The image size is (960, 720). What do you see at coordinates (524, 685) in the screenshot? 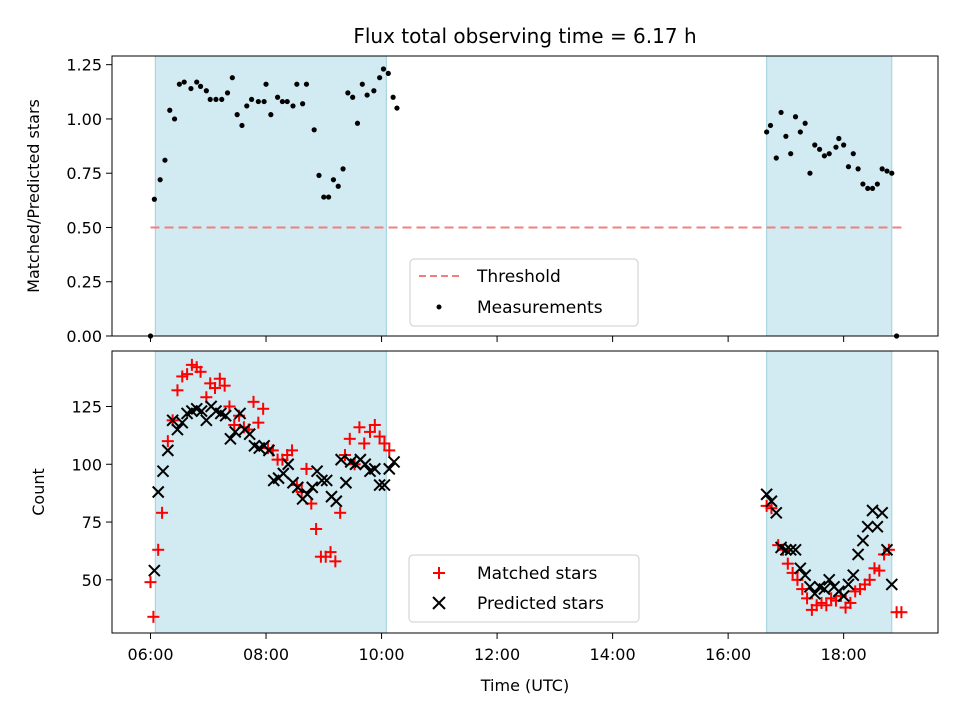
I see `x-axis-label: Time (UTC)` at bounding box center [524, 685].